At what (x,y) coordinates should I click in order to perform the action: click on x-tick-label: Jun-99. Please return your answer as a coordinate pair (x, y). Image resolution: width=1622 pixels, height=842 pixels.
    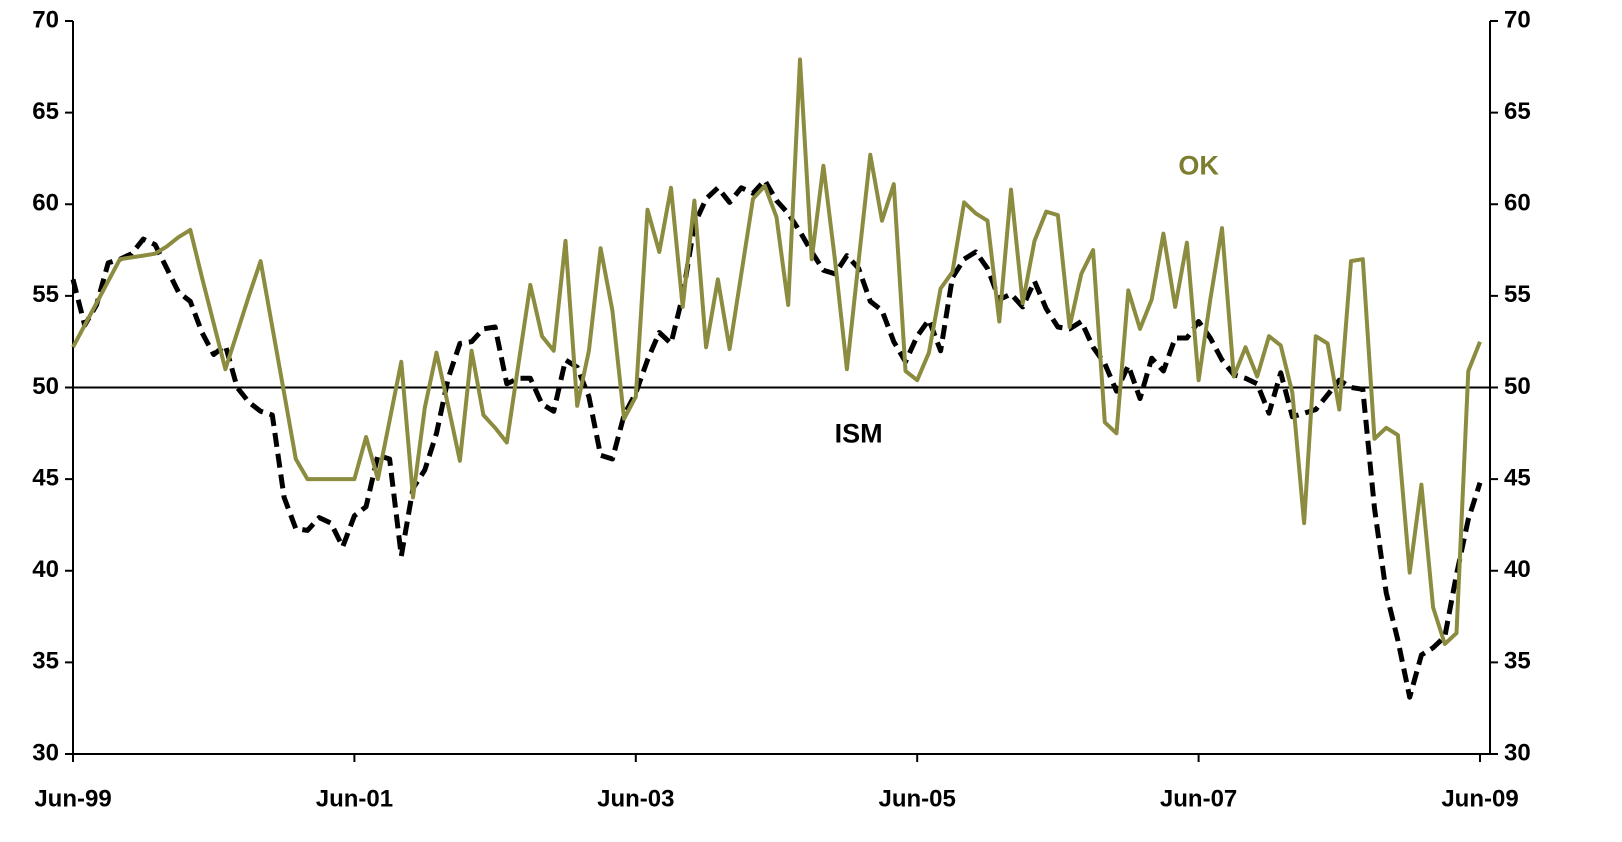
    Looking at the image, I should click on (72, 798).